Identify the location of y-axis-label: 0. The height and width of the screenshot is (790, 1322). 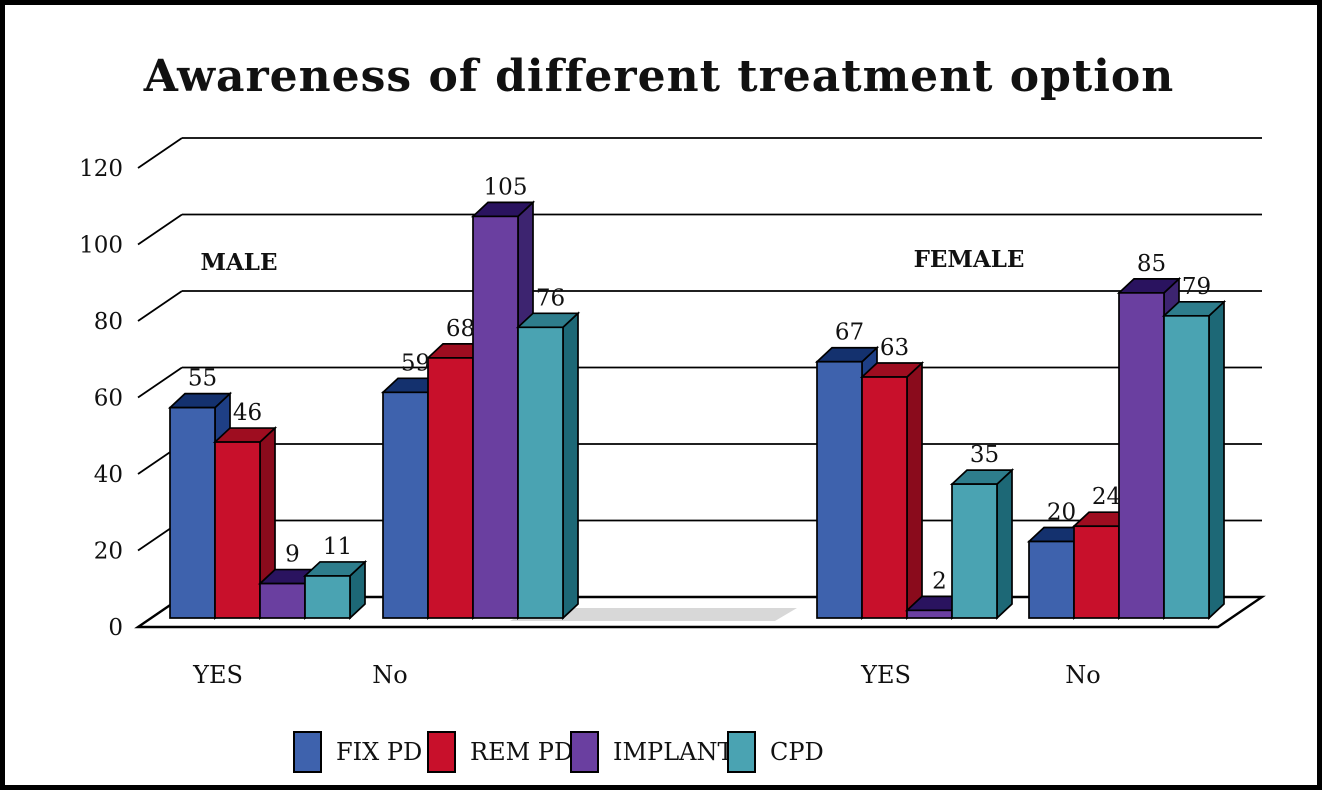
(115, 628).